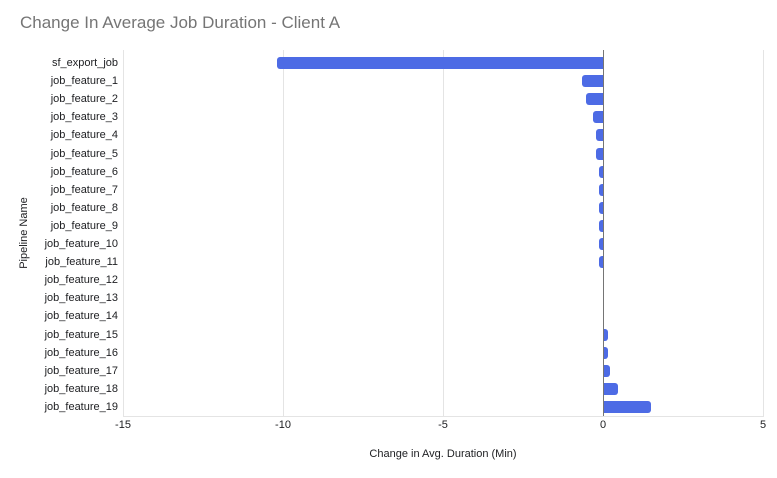 The image size is (777, 478). I want to click on y-axis-label-job_feature_4: job_feature_4, so click(84, 135).